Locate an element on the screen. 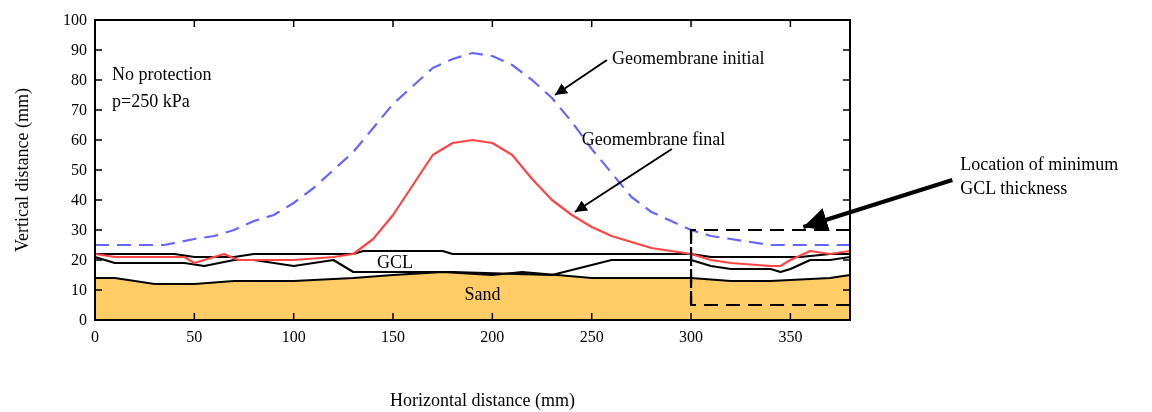 Image resolution: width=1152 pixels, height=412 pixels. x-tick-label: 250 is located at coordinates (591, 336).